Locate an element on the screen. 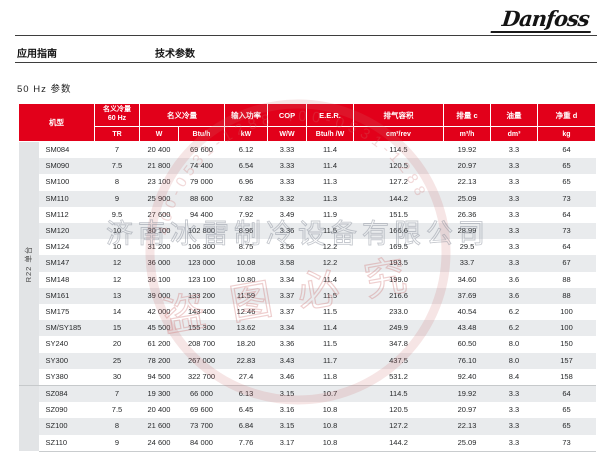 The height and width of the screenshot is (452, 600). value-cell: 25 is located at coordinates (117, 360).